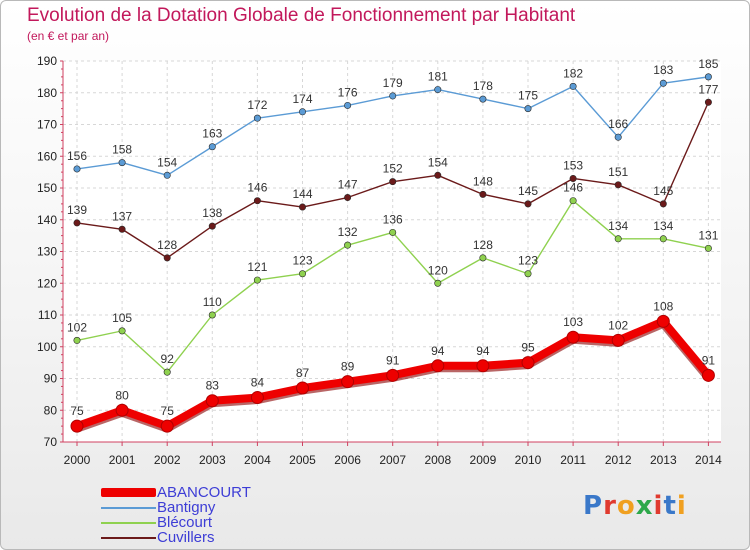  I want to click on data-label-bantigny: 163, so click(212, 134).